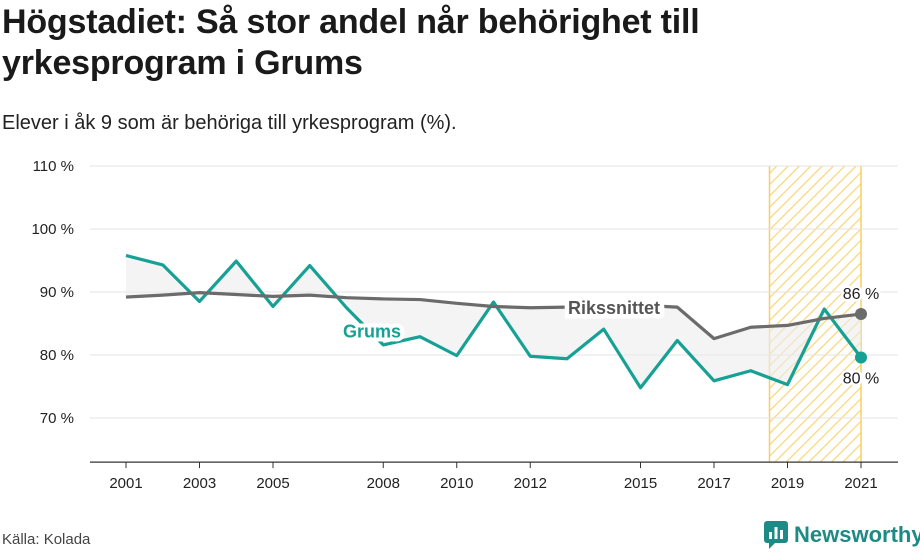 This screenshot has height=552, width=920. What do you see at coordinates (861, 294) in the screenshot?
I see `end-value-label: 86 %` at bounding box center [861, 294].